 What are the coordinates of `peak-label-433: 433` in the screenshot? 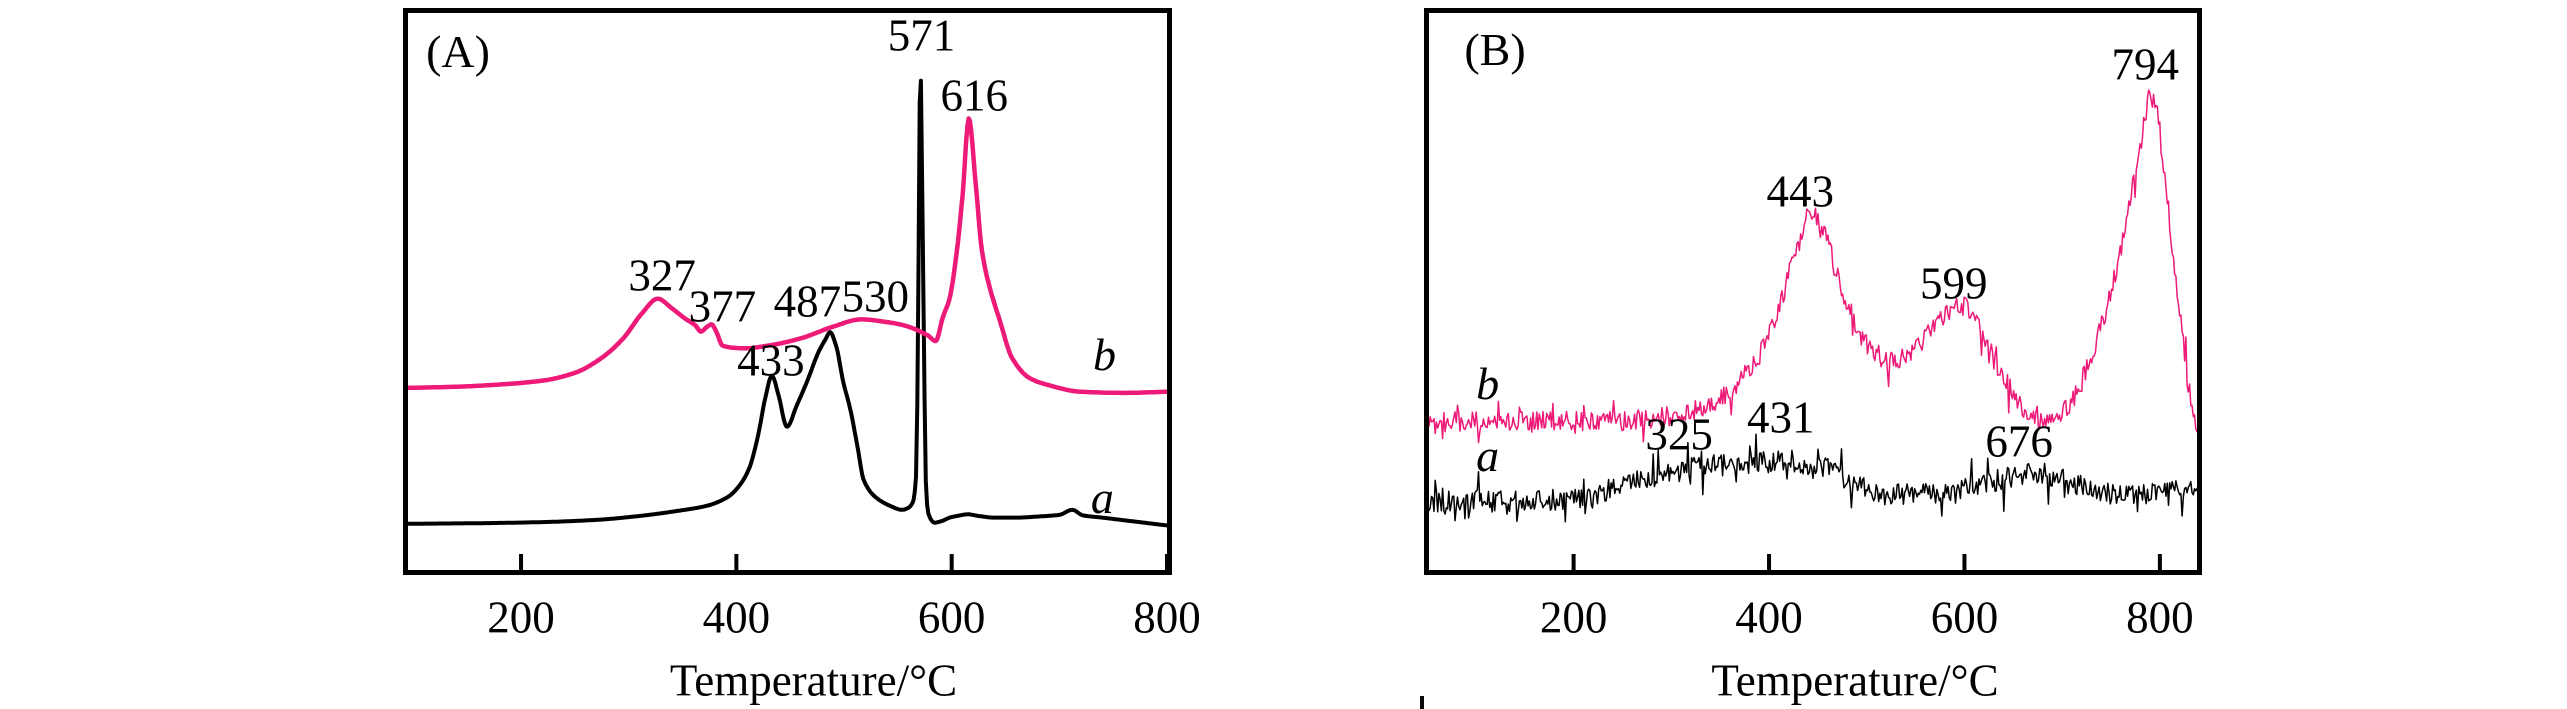 It's located at (771, 360).